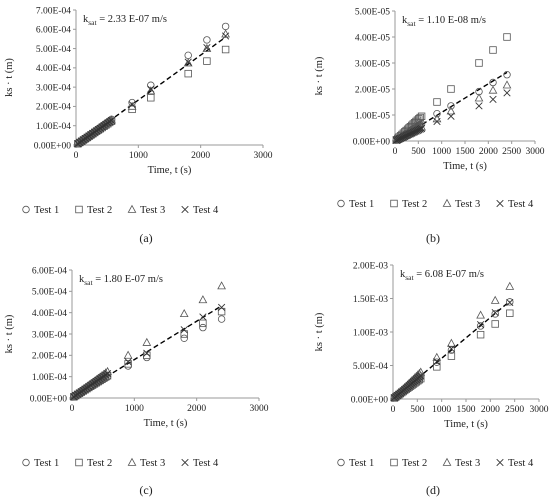  What do you see at coordinates (465, 166) in the screenshot?
I see `x-axis-label: Time, t (s)` at bounding box center [465, 166].